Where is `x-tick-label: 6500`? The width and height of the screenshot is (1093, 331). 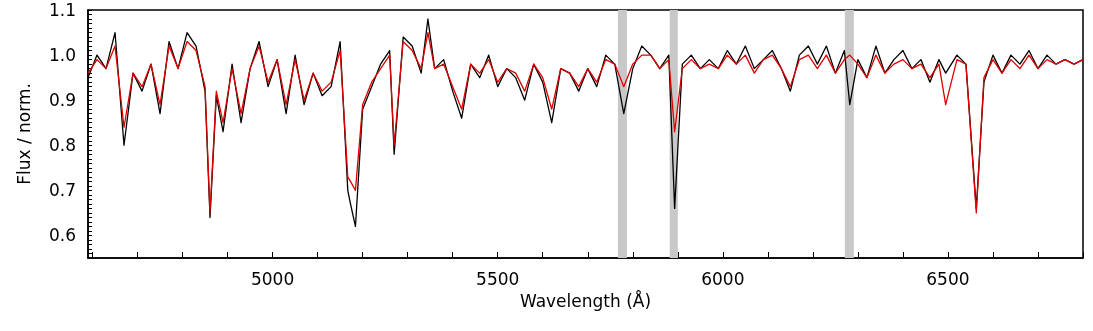 x-tick-label: 6500 is located at coordinates (948, 278).